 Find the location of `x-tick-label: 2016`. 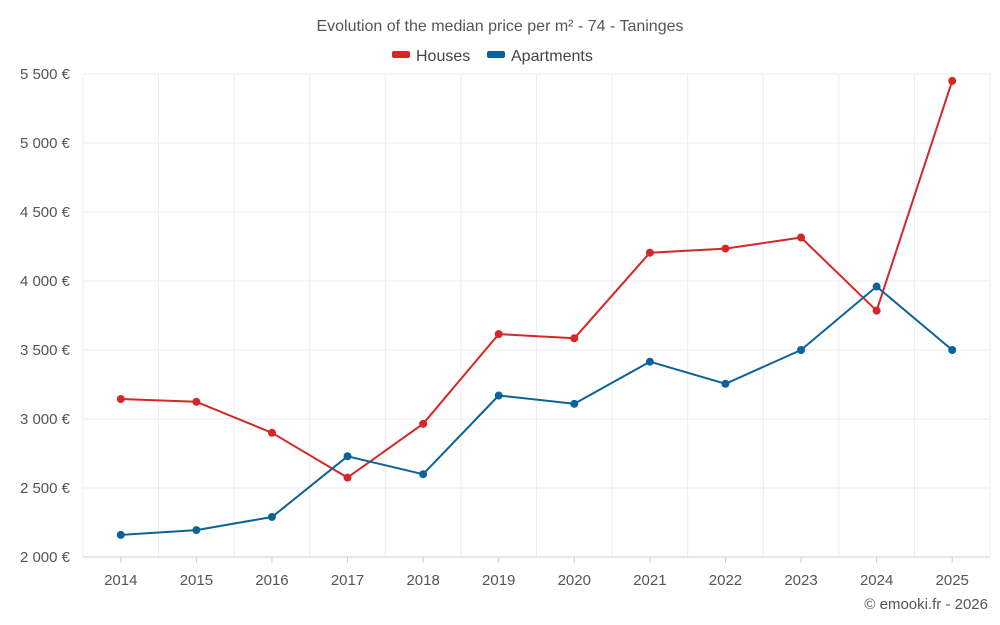

x-tick-label: 2016 is located at coordinates (271, 580).